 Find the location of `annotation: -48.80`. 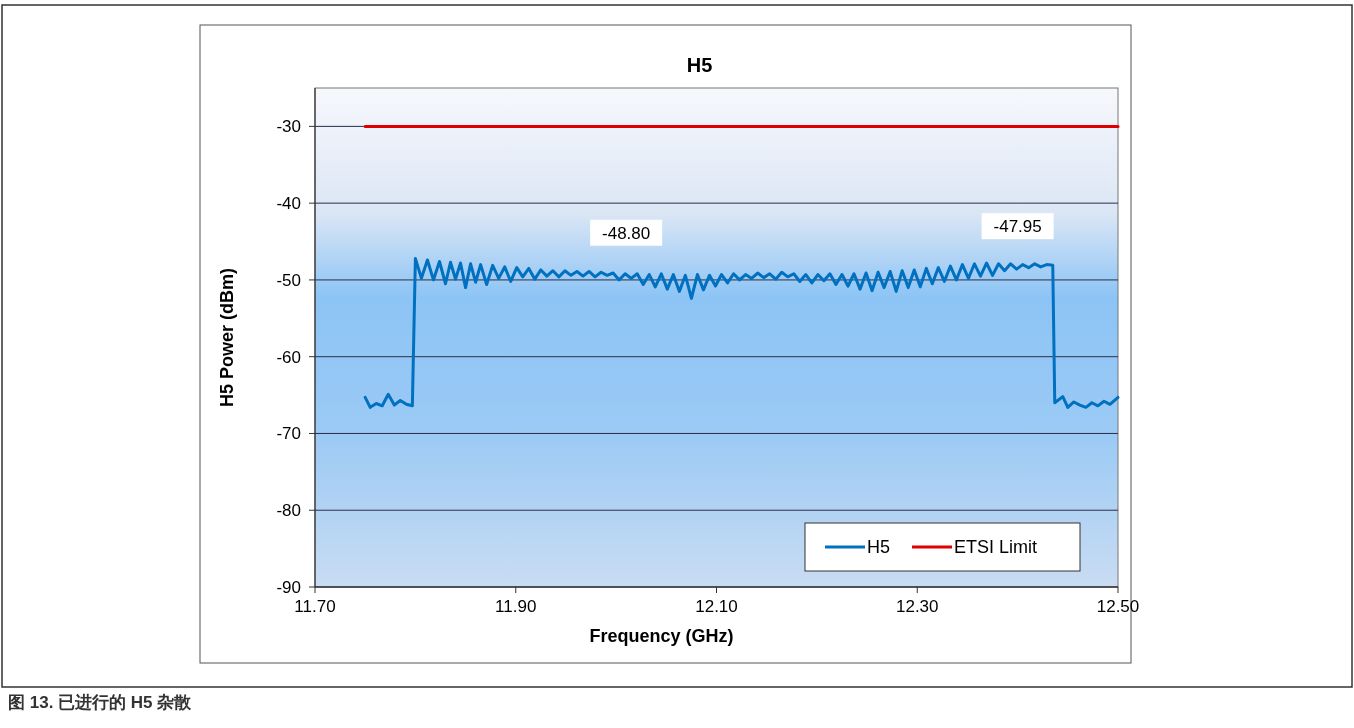

annotation: -48.80 is located at coordinates (626, 233).